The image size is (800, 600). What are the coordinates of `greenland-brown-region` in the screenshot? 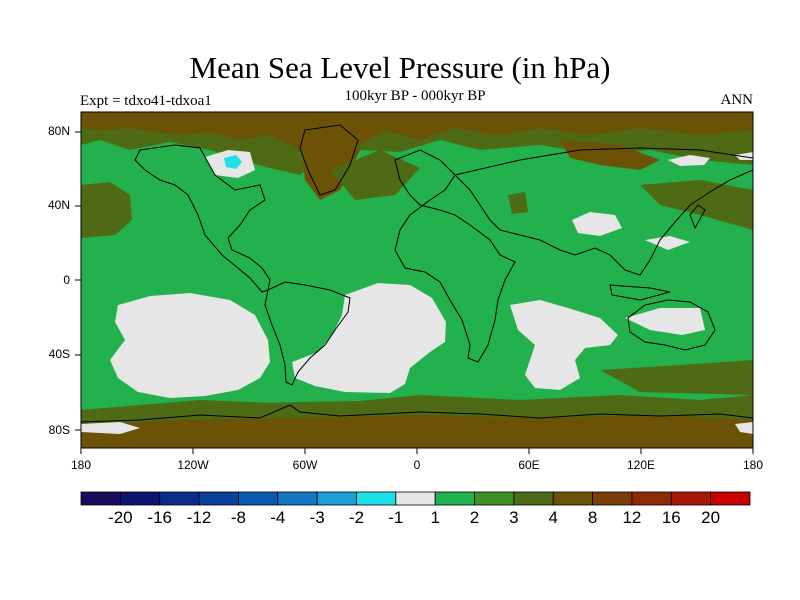 It's located at (330, 164).